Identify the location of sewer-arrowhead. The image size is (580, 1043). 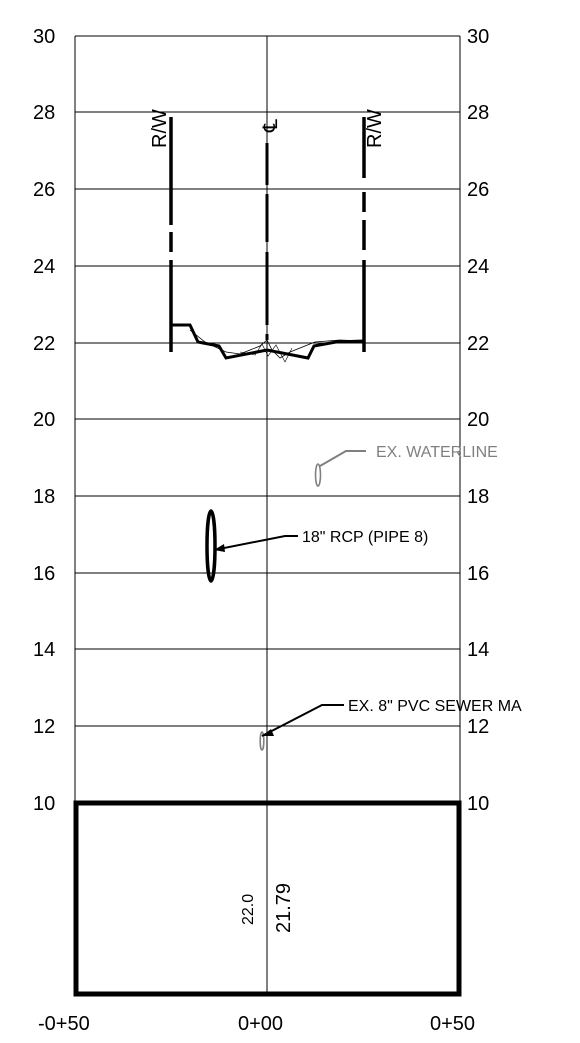
(268, 732).